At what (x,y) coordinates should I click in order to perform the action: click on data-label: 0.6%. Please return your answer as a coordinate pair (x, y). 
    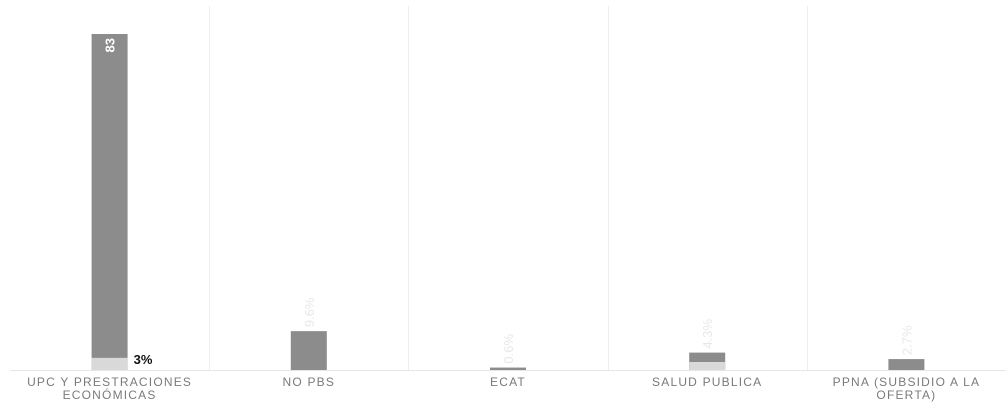
    Looking at the image, I should click on (508, 348).